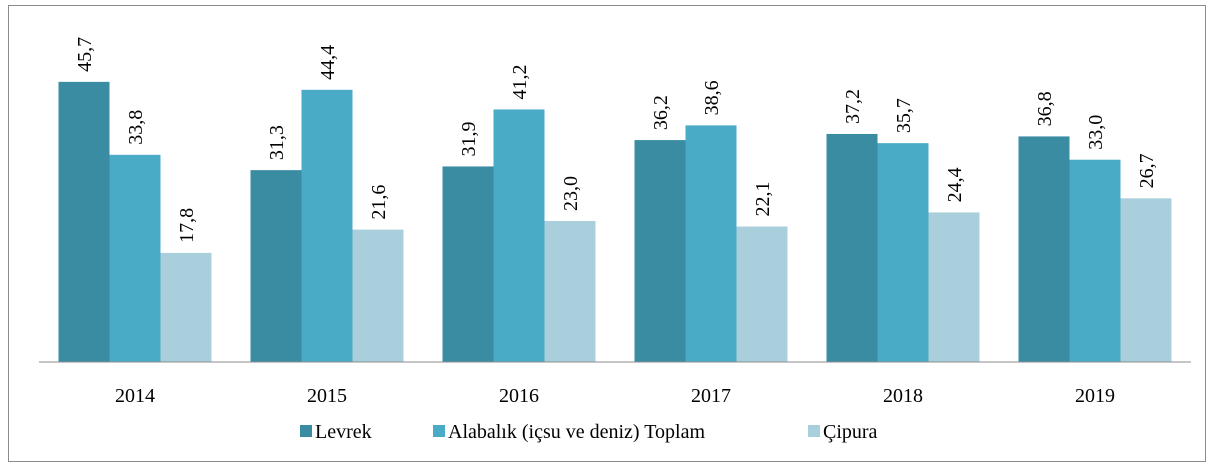  Describe the element at coordinates (520, 81) in the screenshot. I see `value-label: 41,2` at that location.